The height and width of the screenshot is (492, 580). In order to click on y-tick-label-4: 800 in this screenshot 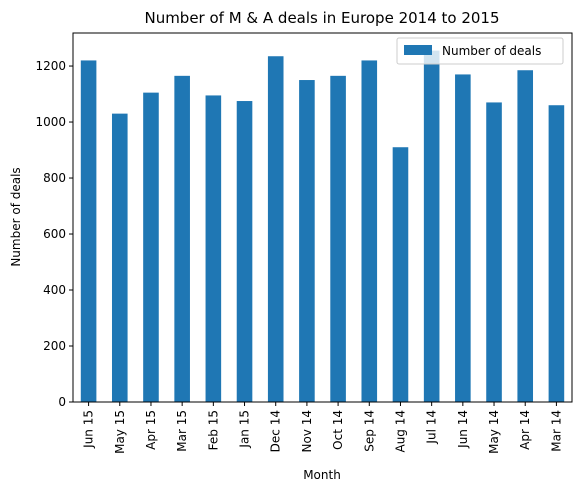, I will do `click(54, 178)`.